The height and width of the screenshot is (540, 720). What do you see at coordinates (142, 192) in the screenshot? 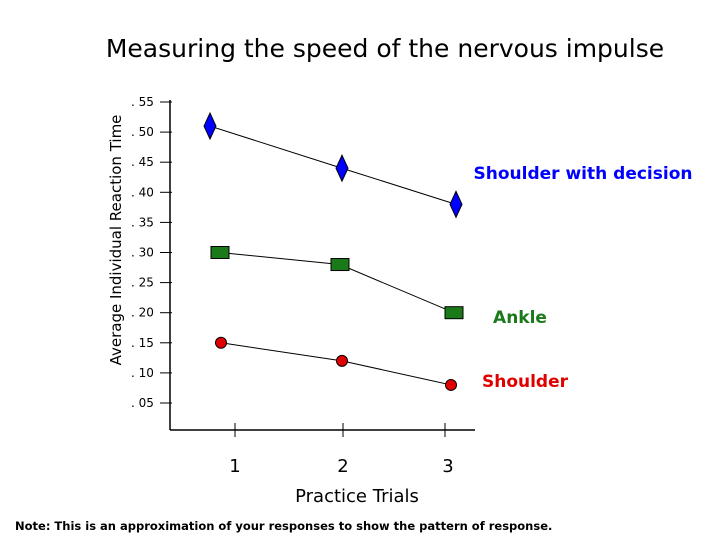
I see `y-tick-label: . 40` at bounding box center [142, 192].